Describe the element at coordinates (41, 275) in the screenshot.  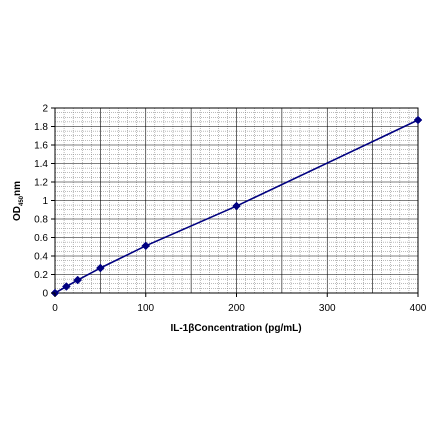
I see `y-tick-label: 0.2` at that location.